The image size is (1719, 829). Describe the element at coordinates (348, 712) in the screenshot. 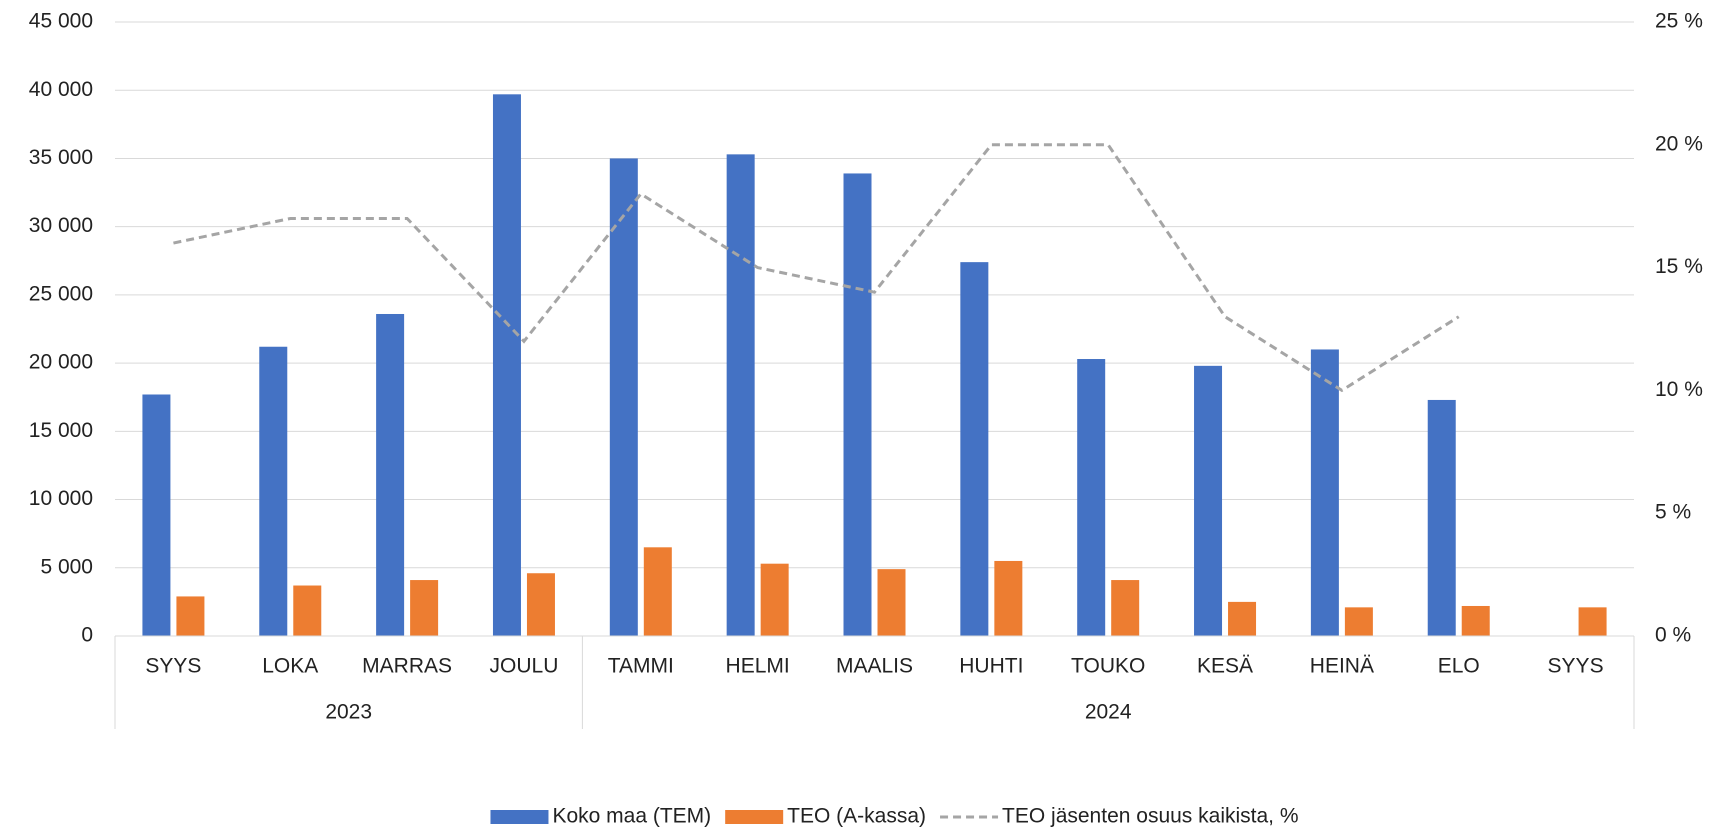

I see `group-label: 2023` at that location.